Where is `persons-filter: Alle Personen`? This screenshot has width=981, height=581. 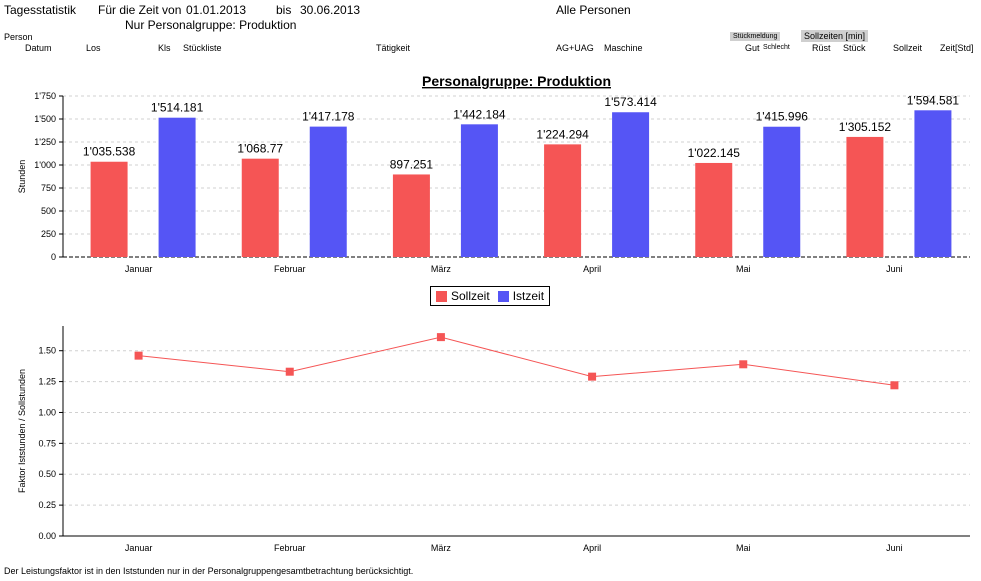
persons-filter: Alle Personen is located at coordinates (593, 10).